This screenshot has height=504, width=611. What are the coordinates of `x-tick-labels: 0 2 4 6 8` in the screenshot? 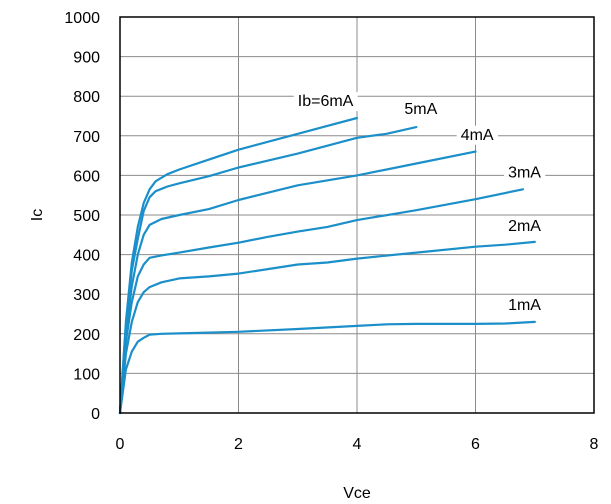 It's located at (357, 444).